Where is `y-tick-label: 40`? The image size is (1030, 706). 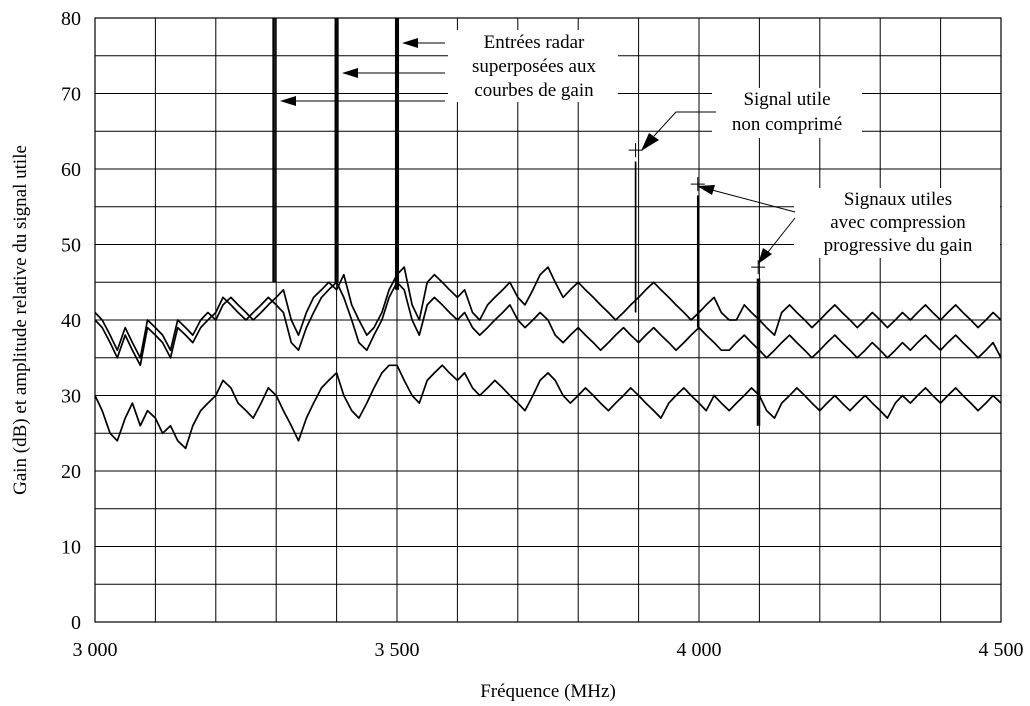 y-tick-label: 40 is located at coordinates (71, 321).